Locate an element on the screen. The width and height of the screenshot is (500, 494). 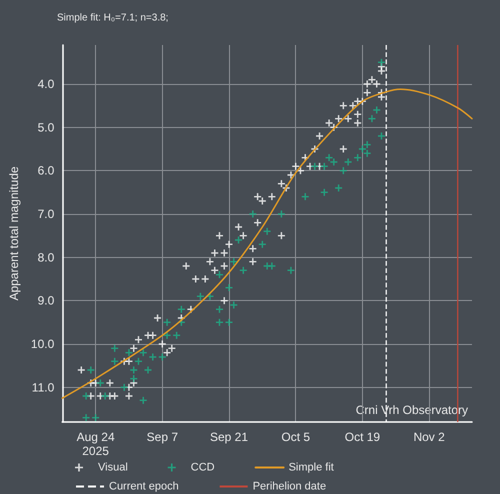
x-tick-label: Aug 24 2025 is located at coordinates (95, 444).